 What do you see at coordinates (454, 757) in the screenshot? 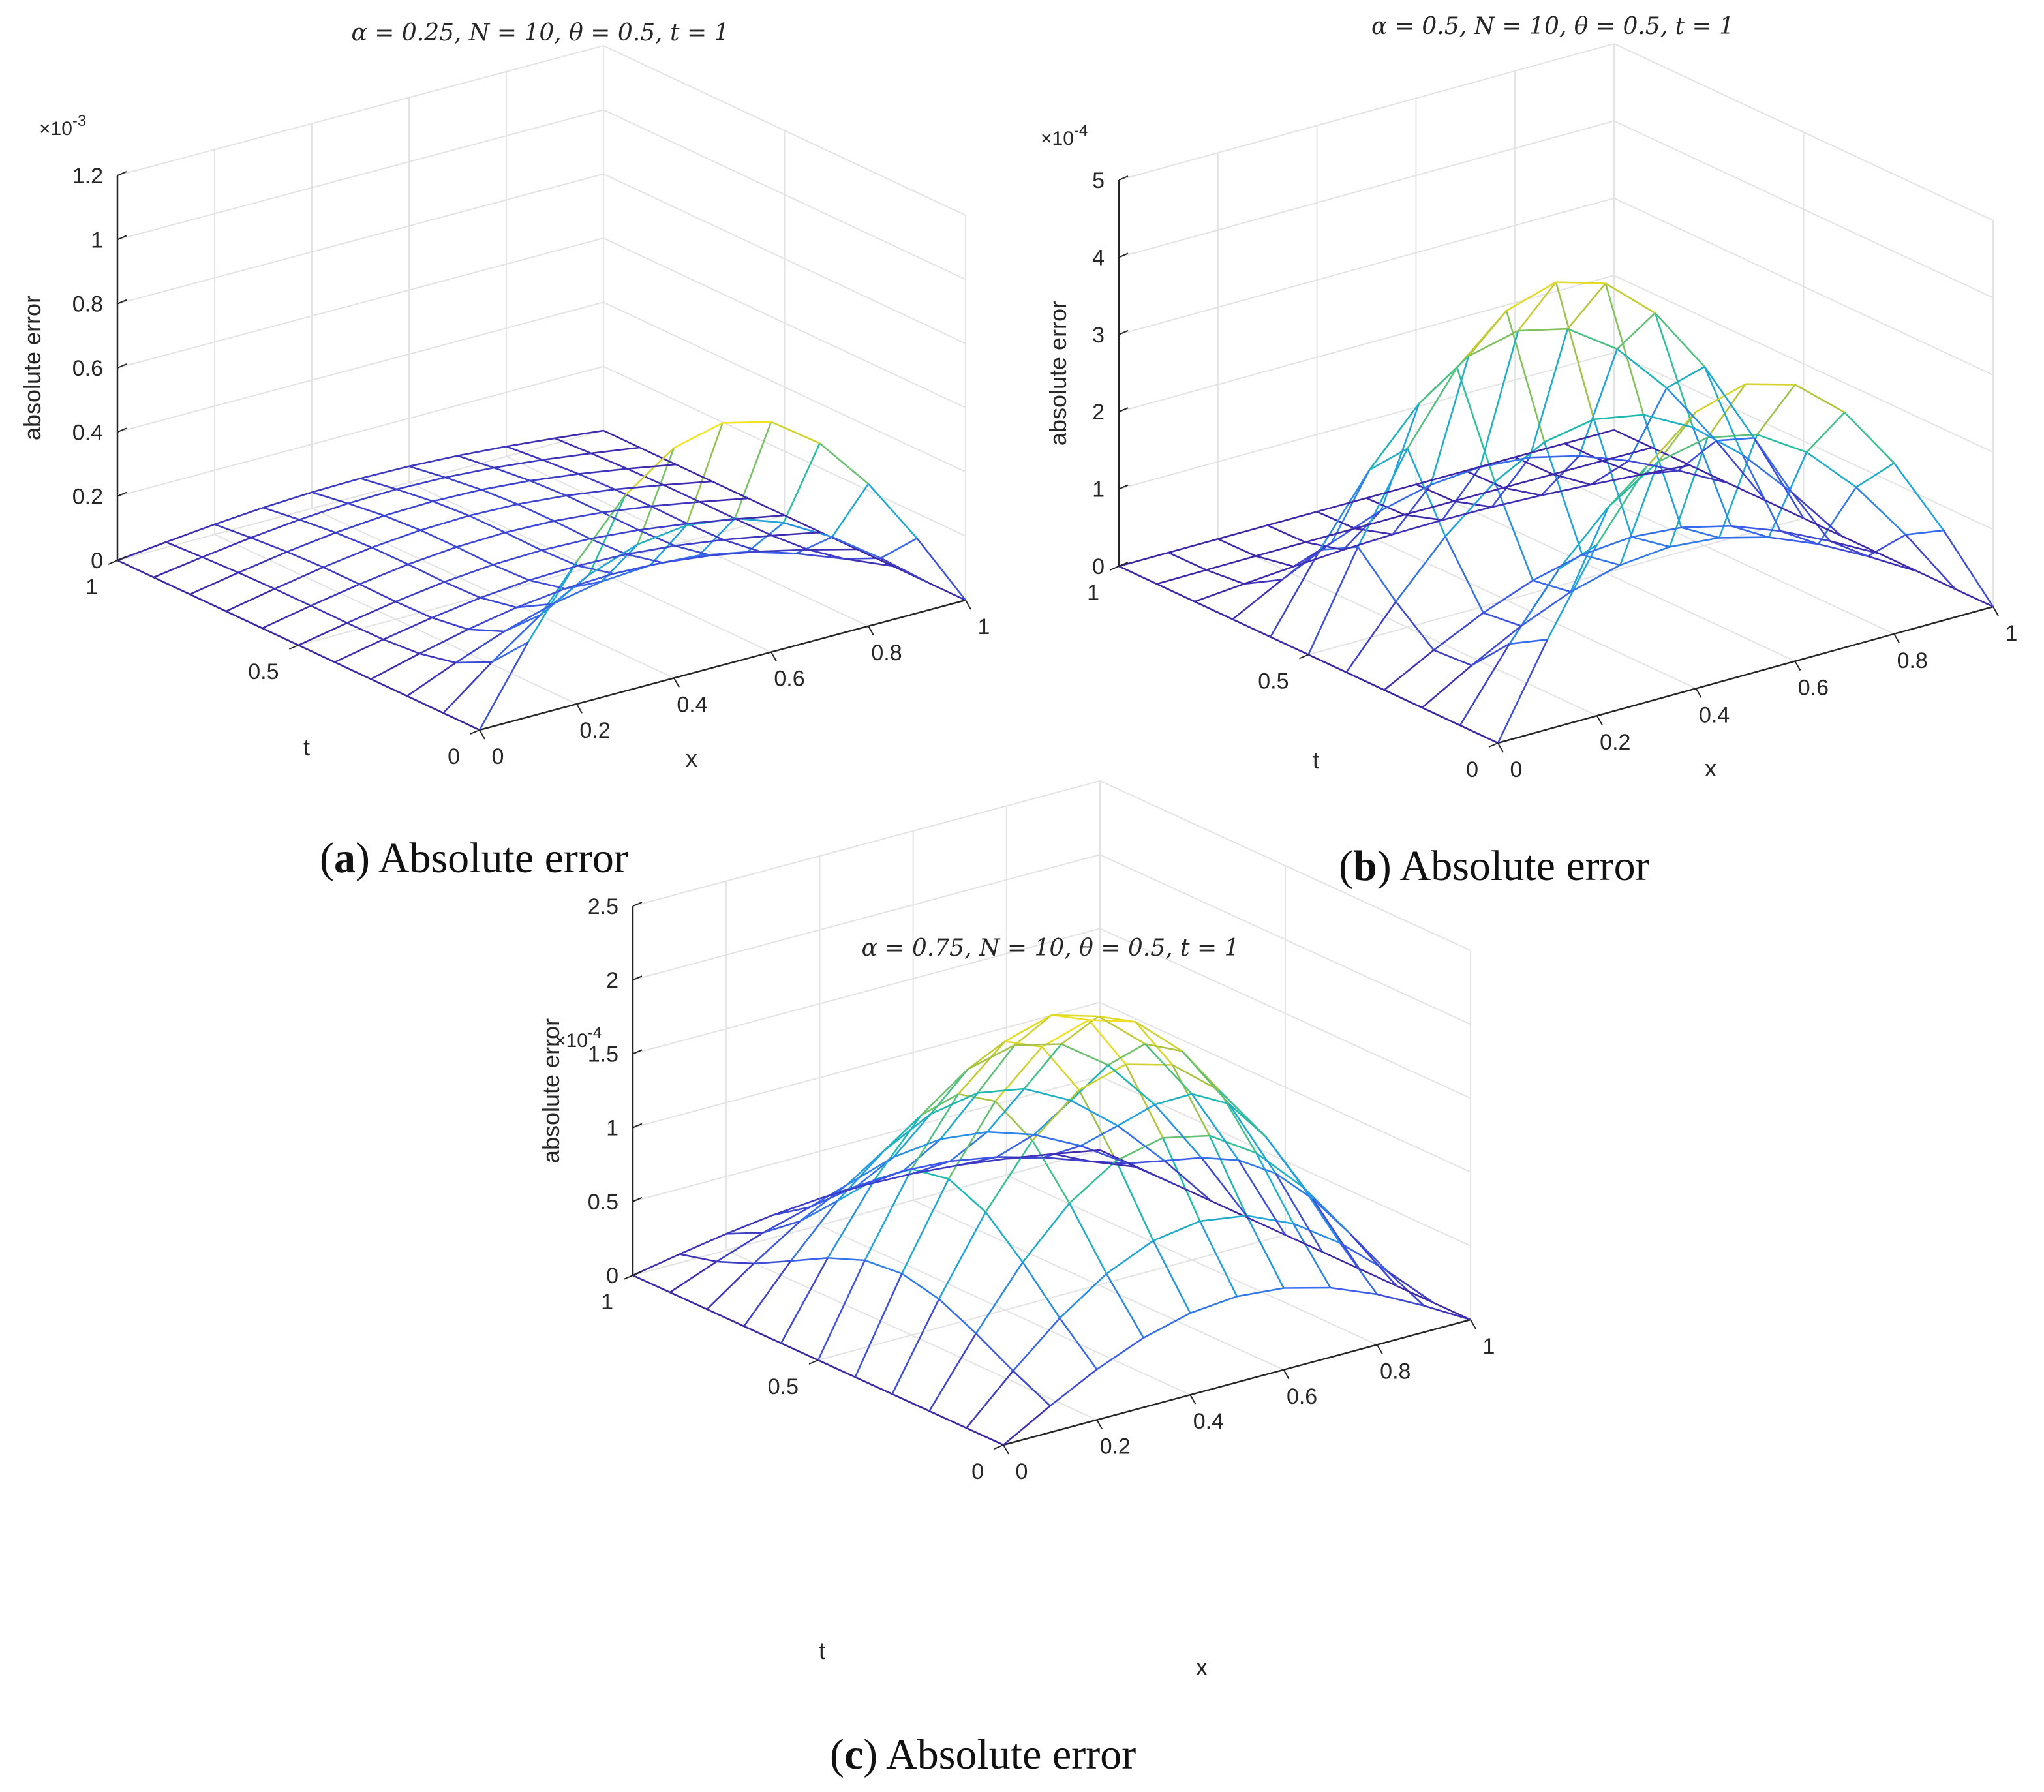
I see `t-tick-label: 0` at bounding box center [454, 757].